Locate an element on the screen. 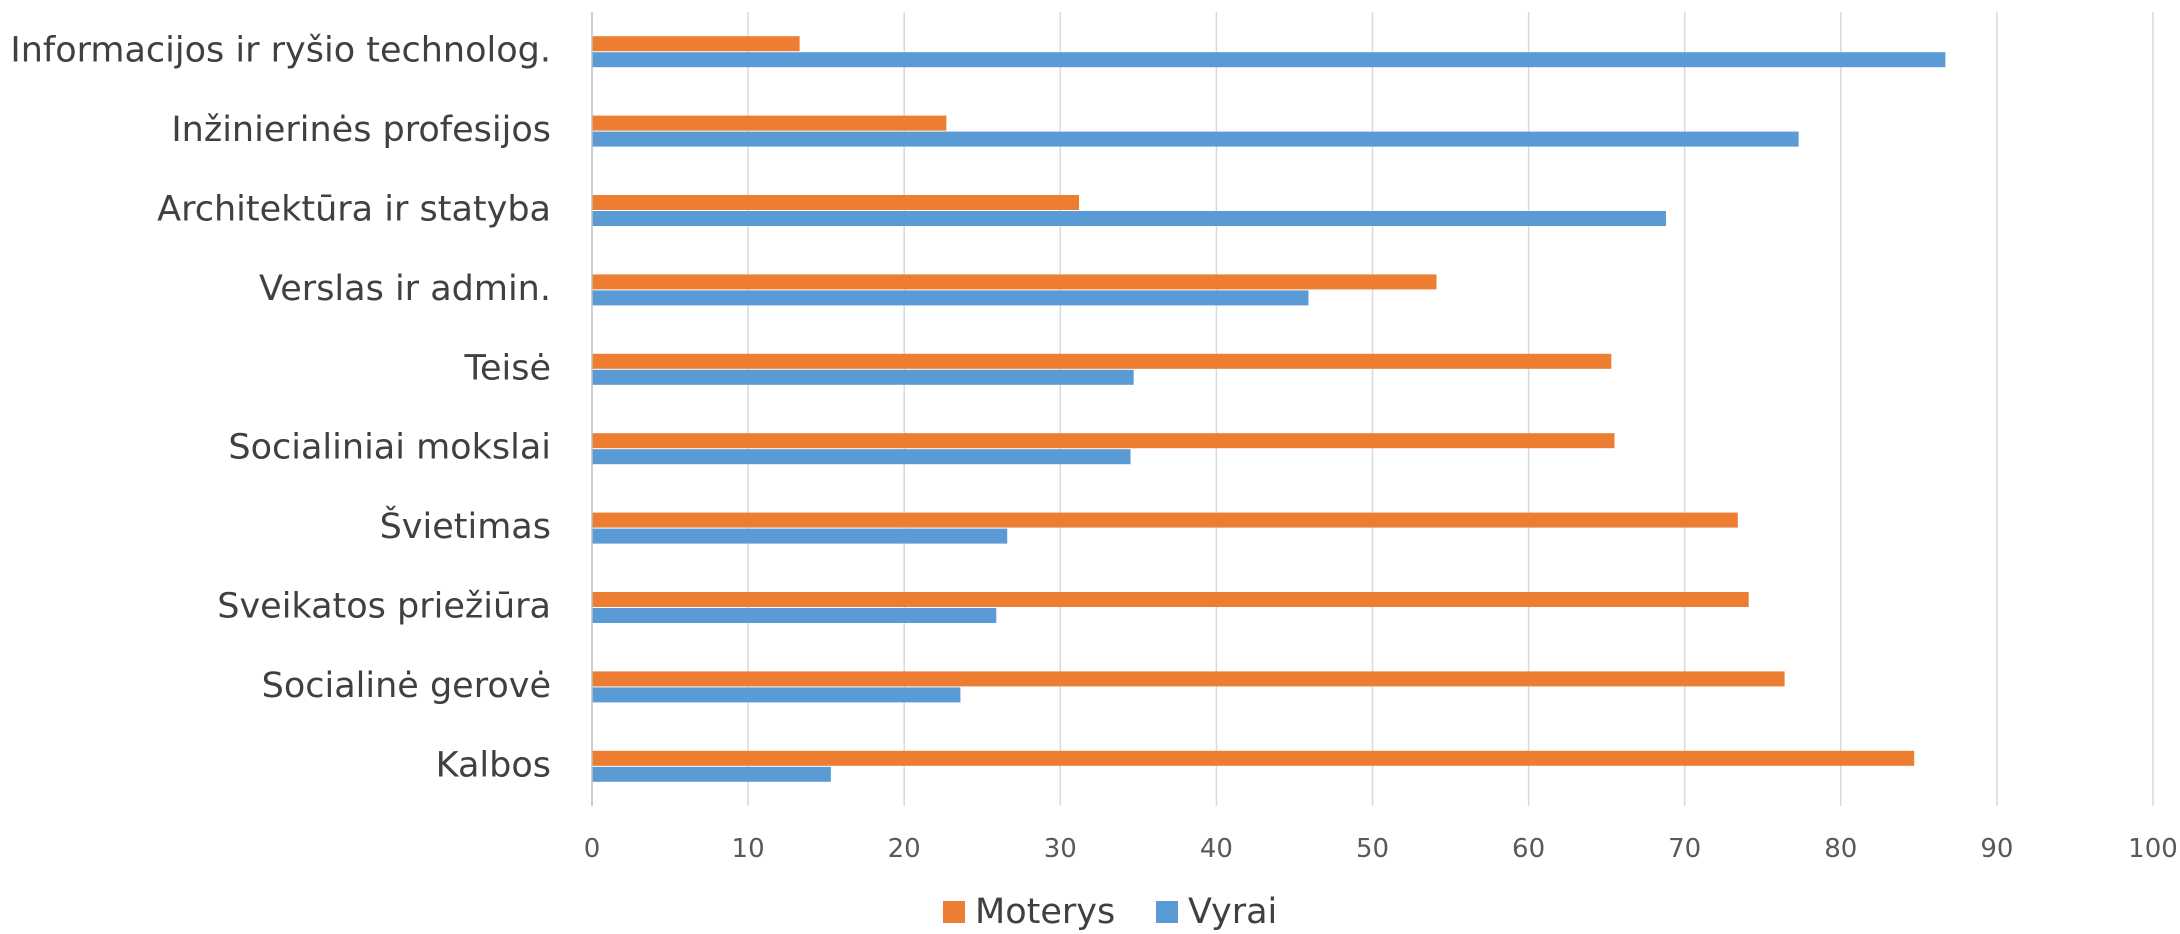 This screenshot has width=2180, height=934. x-tick-label: 80 is located at coordinates (1840, 849).